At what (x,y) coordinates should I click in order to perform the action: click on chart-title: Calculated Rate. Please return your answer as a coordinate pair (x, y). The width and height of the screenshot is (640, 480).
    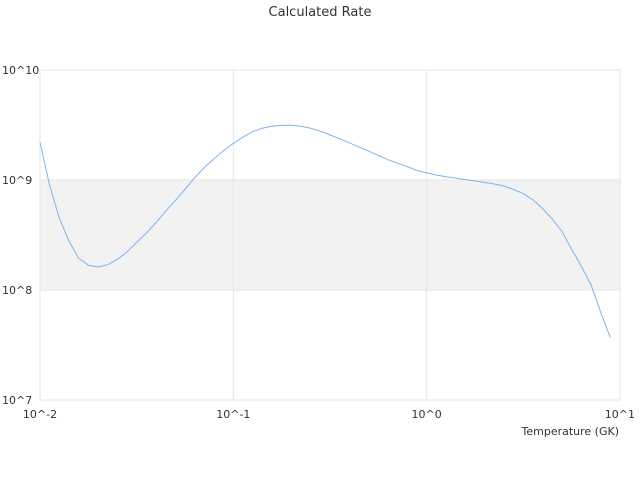
    Looking at the image, I should click on (320, 12).